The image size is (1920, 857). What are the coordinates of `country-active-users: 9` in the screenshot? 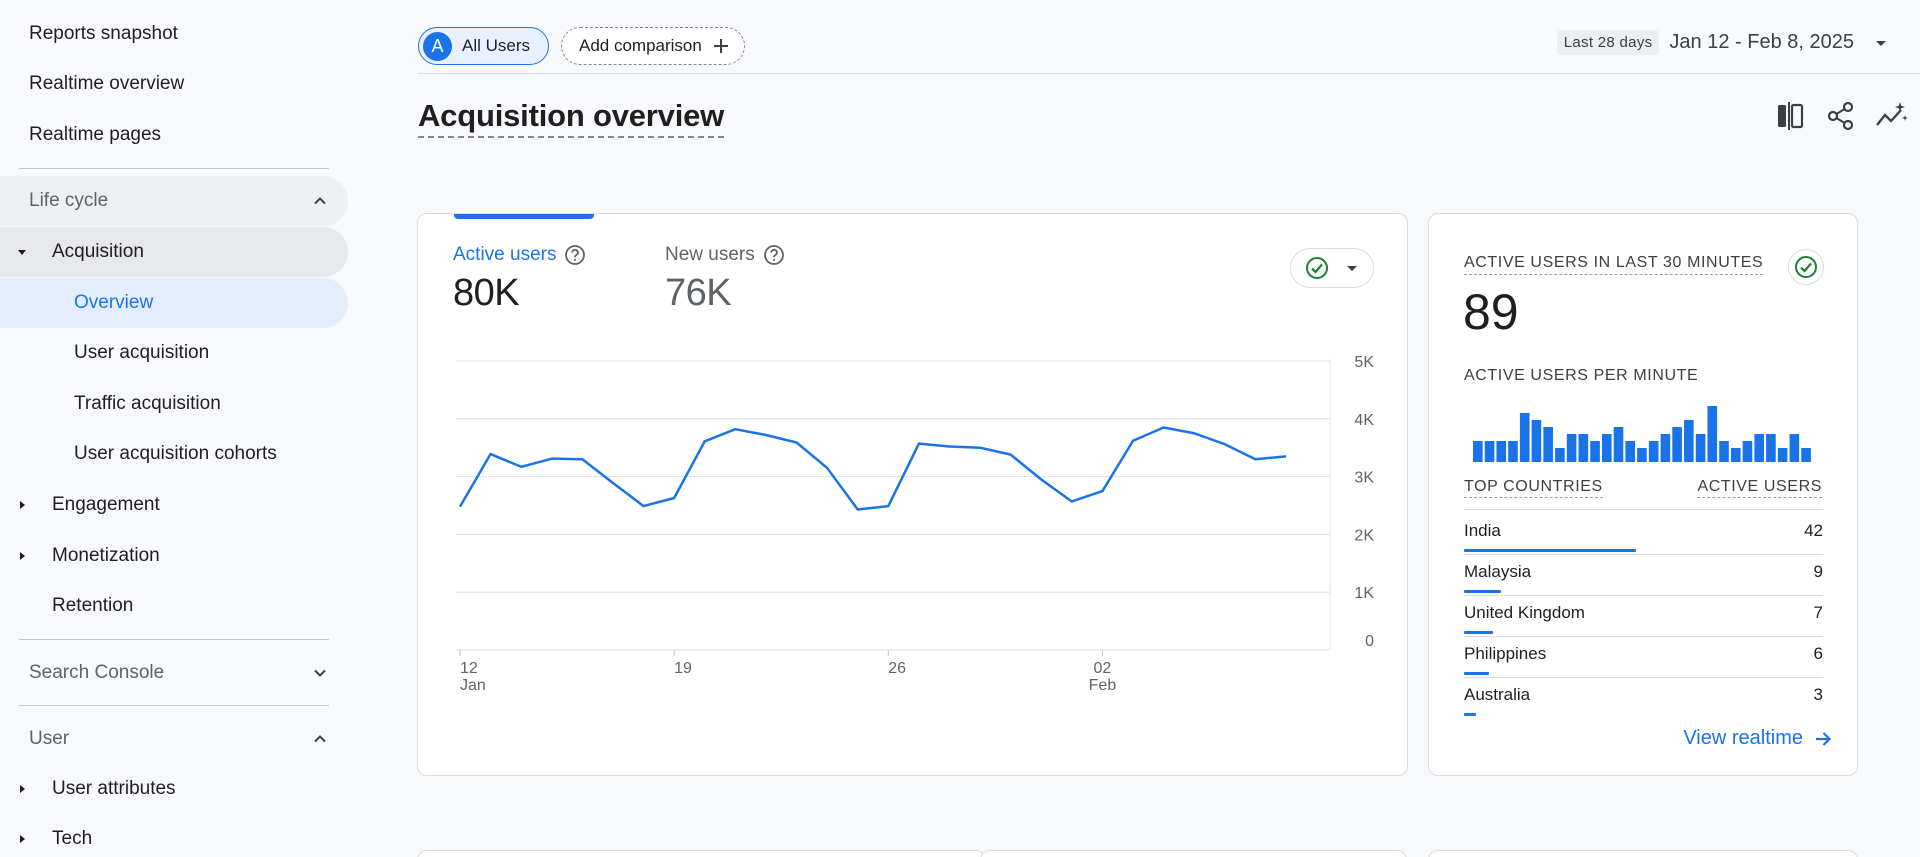 It's located at (1818, 571).